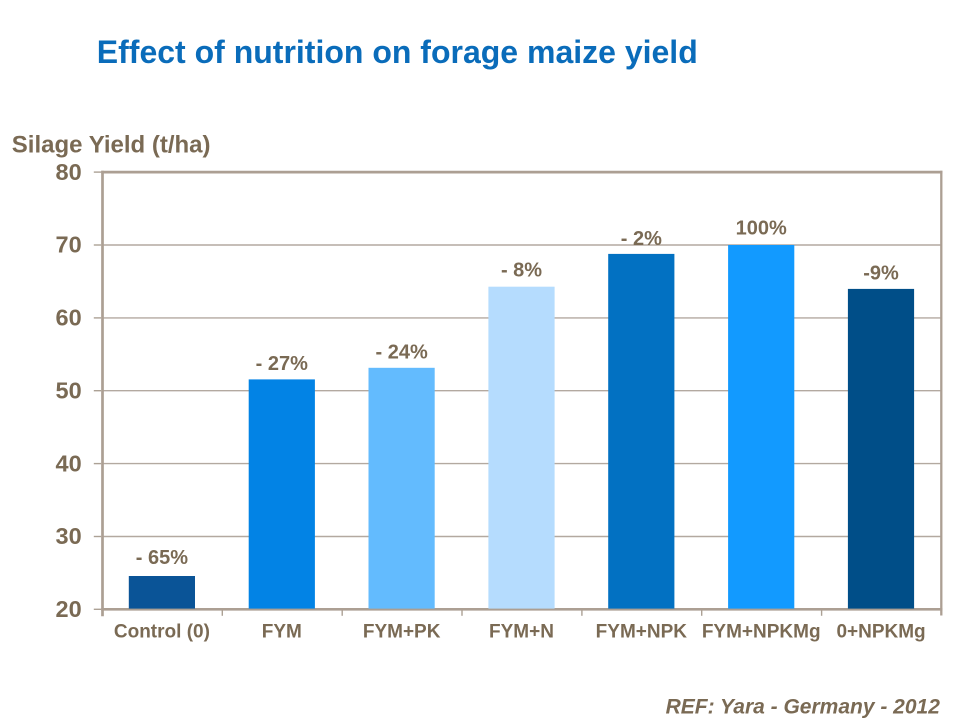  Describe the element at coordinates (521, 271) in the screenshot. I see `svg-text: - 8%` at that location.